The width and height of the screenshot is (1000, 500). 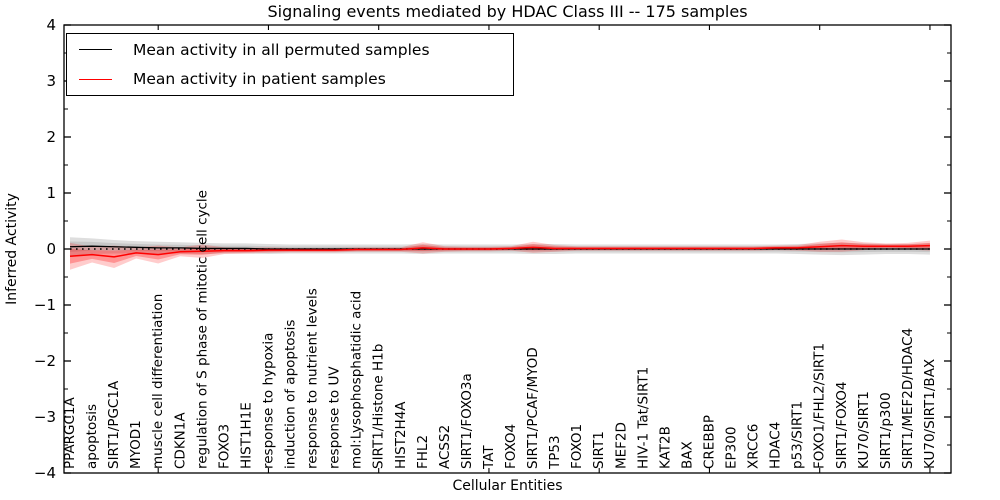 What do you see at coordinates (776, 445) in the screenshot?
I see `x-category-label: HDAC4` at bounding box center [776, 445].